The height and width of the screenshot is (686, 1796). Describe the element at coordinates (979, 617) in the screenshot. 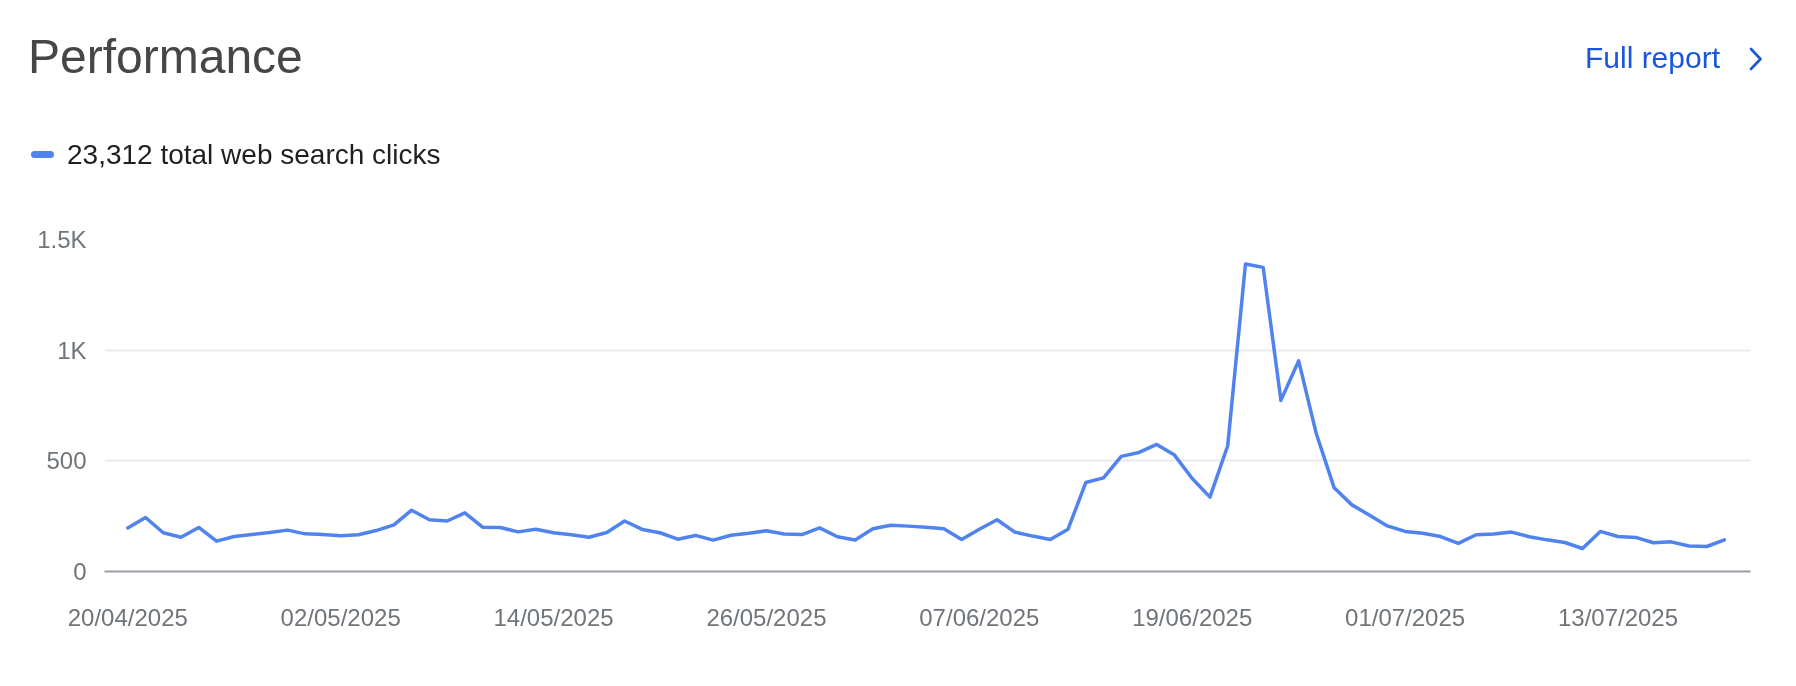

I see `x-tick-label: 07/06/2025` at that location.